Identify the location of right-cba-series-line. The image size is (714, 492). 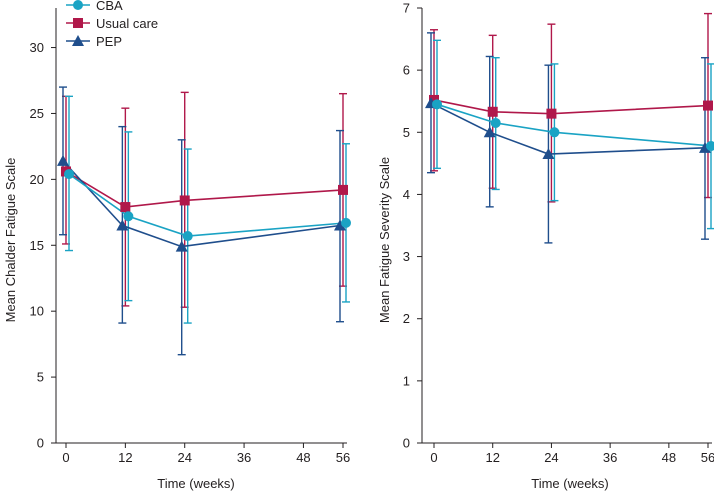
(574, 125).